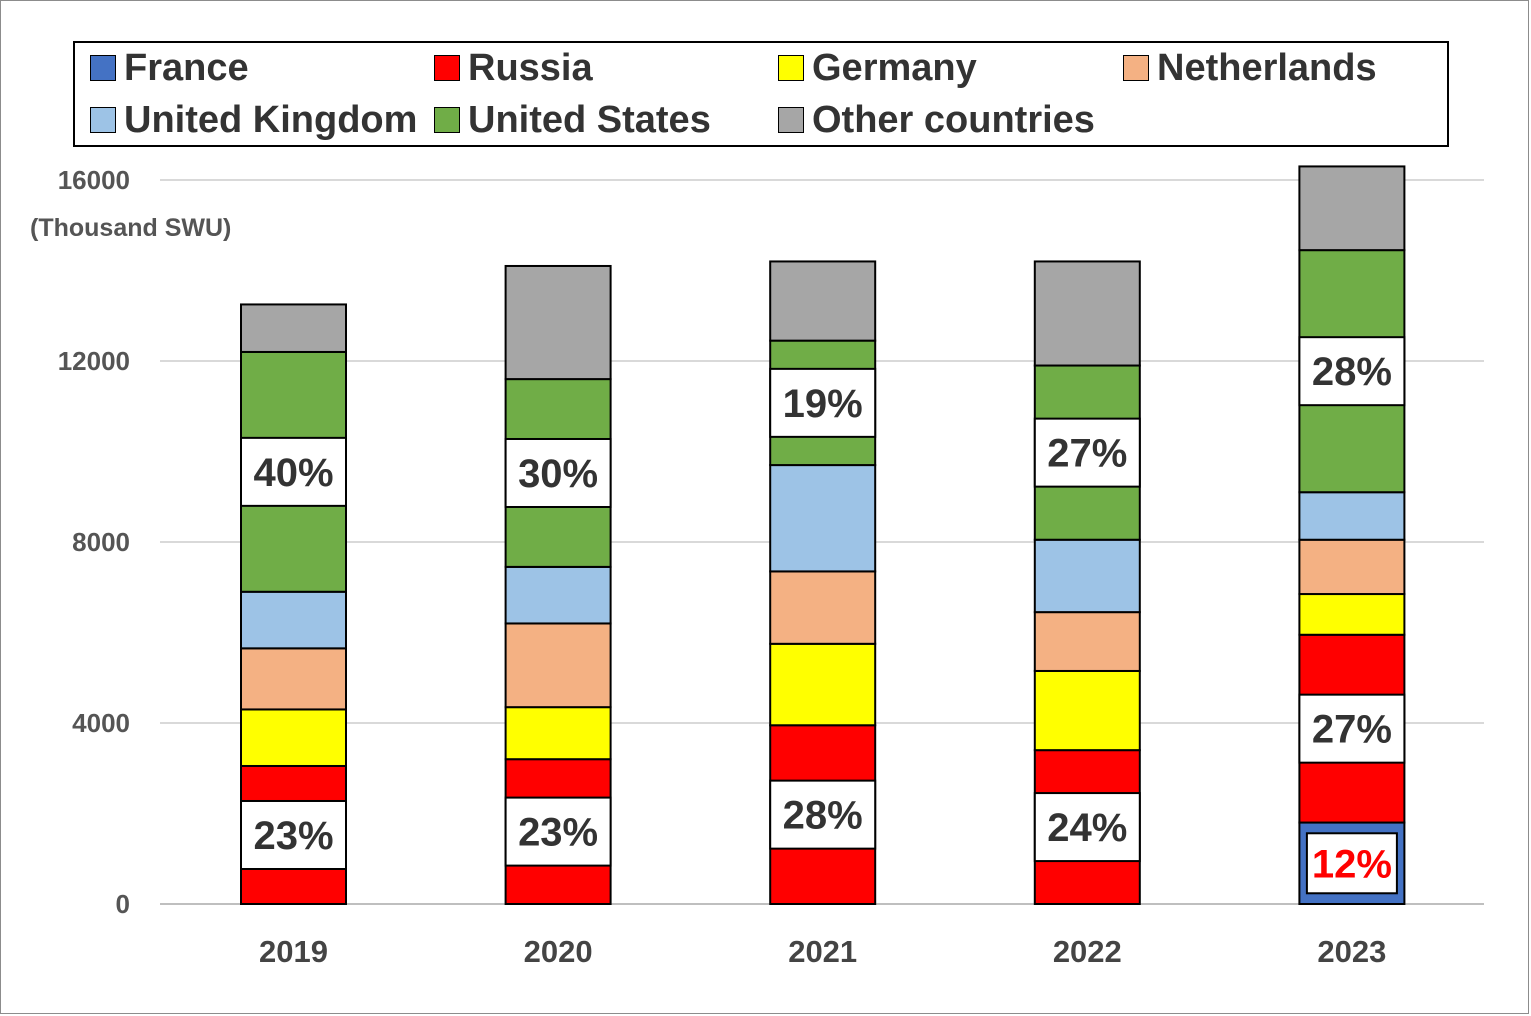 The height and width of the screenshot is (1016, 1531). I want to click on percent-label-text: 19%, so click(823, 404).